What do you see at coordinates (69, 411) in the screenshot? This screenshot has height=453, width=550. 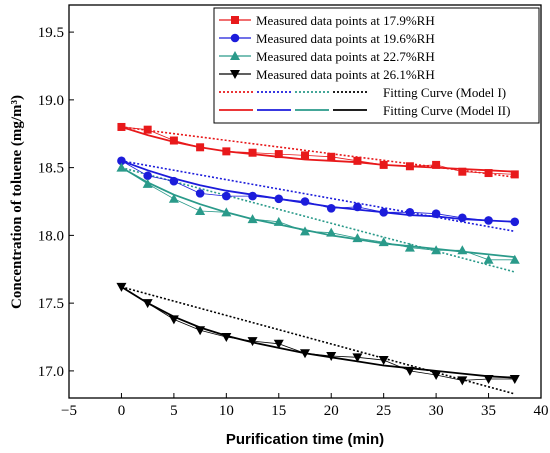 I see `x-tick-label: −5` at bounding box center [69, 411].